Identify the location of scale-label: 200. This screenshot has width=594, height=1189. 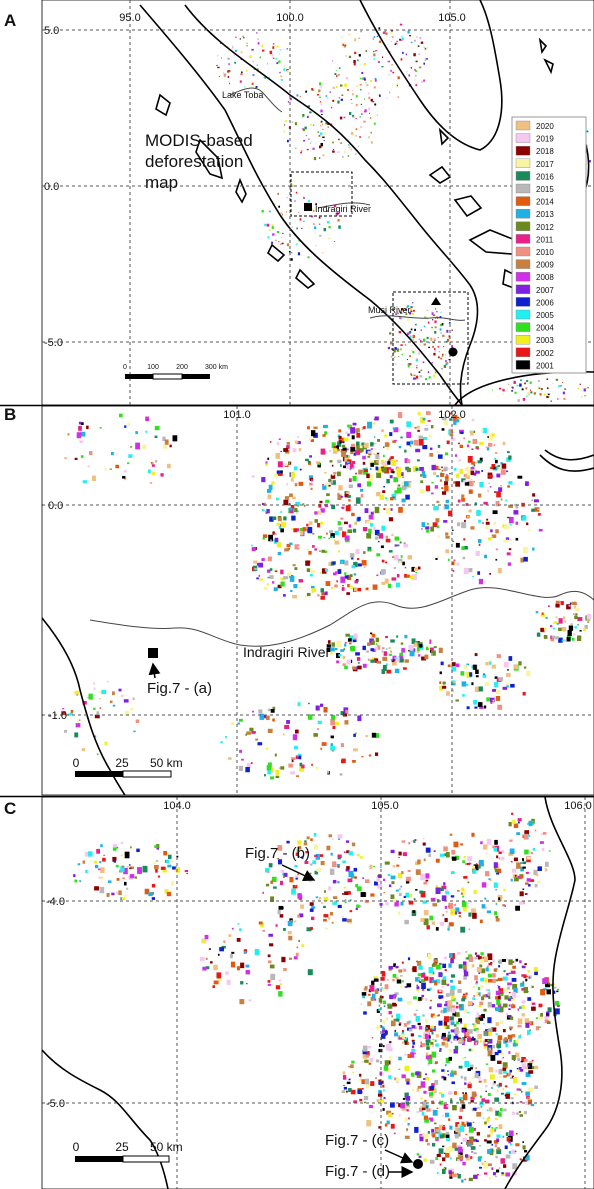
(182, 367).